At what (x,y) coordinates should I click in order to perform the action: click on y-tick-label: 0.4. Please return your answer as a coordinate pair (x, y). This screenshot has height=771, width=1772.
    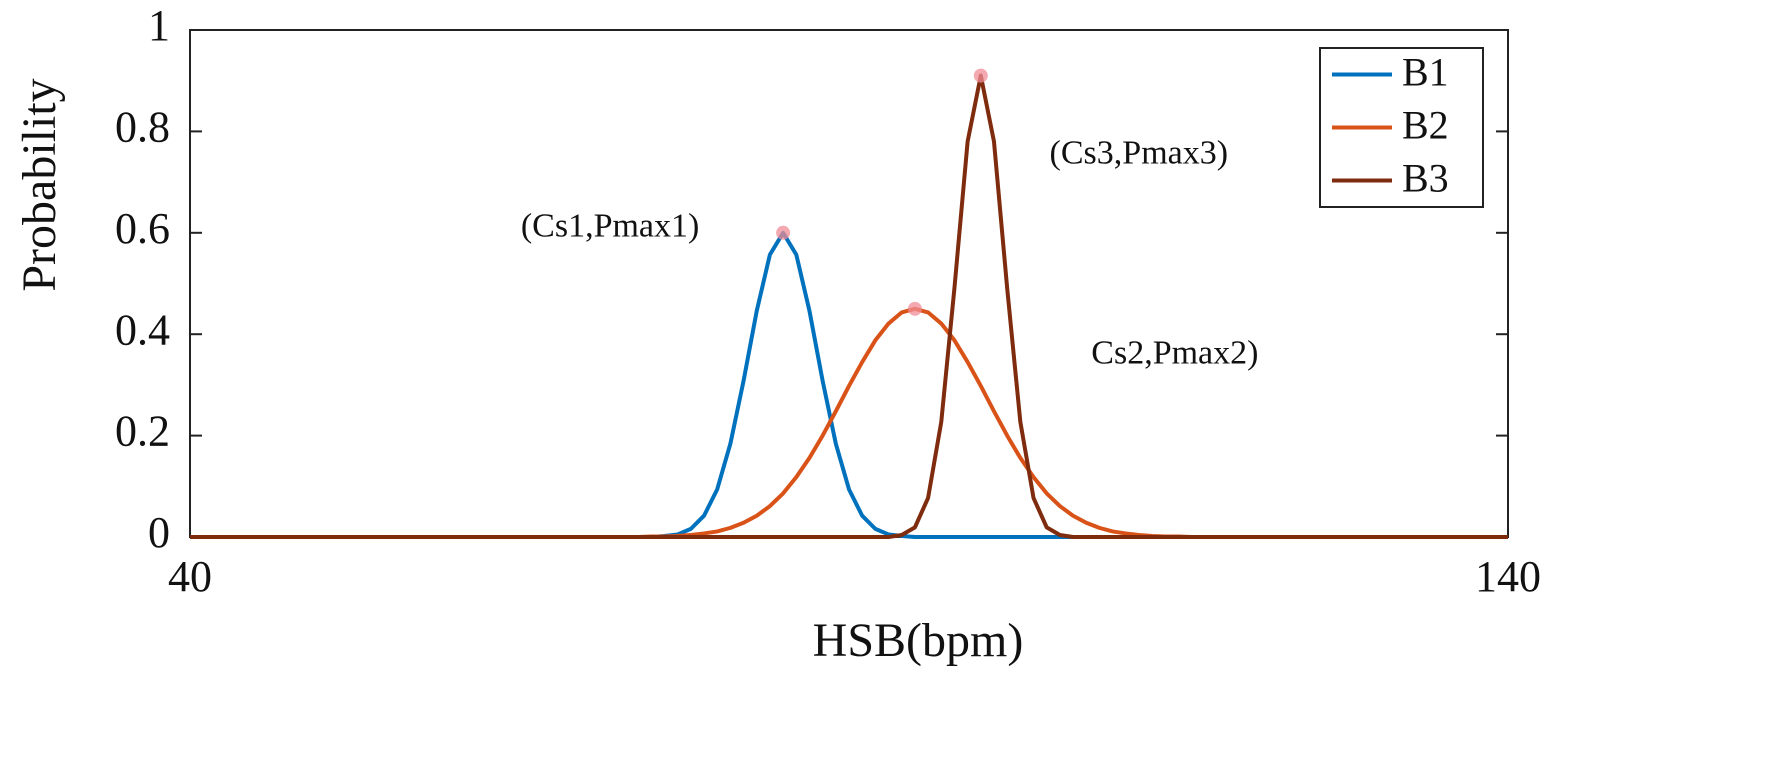
    Looking at the image, I should click on (142, 329).